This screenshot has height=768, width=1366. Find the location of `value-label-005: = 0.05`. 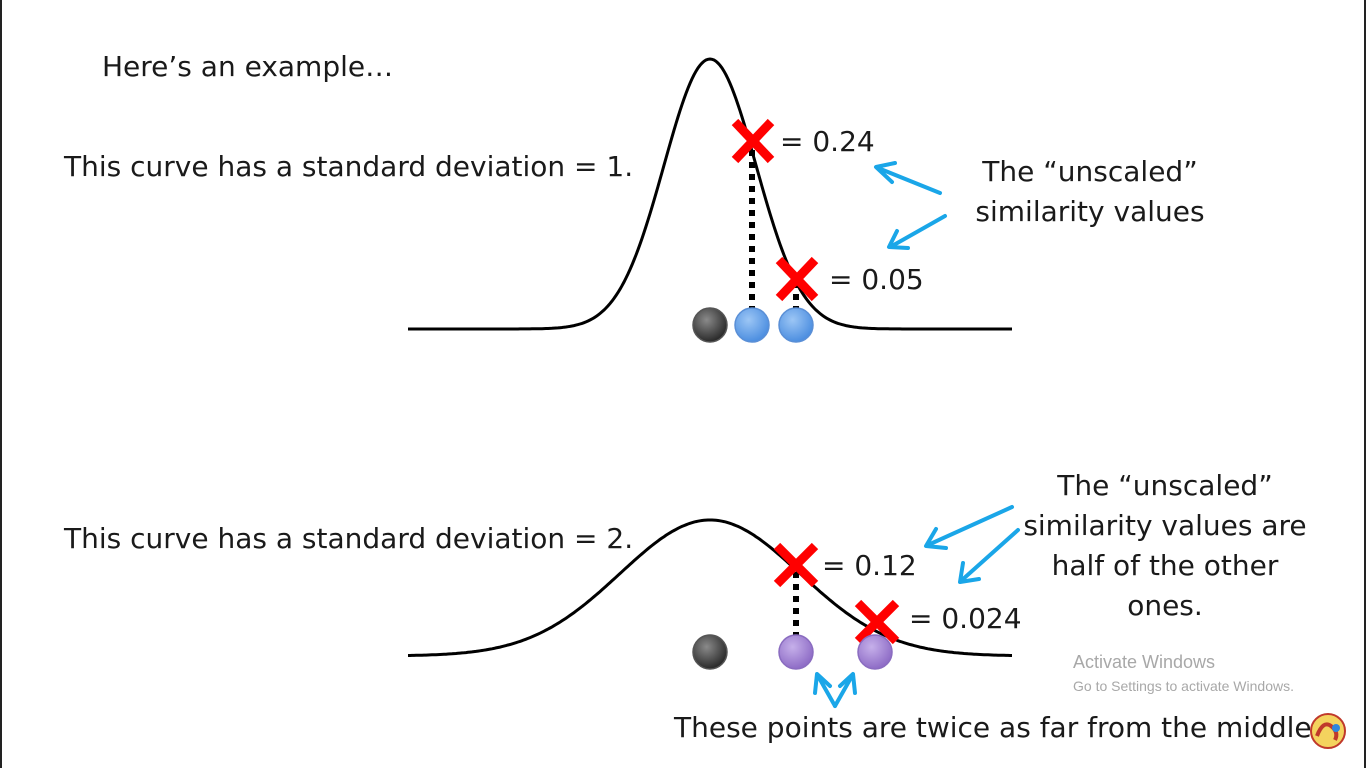

value-label-005: = 0.05 is located at coordinates (876, 279).